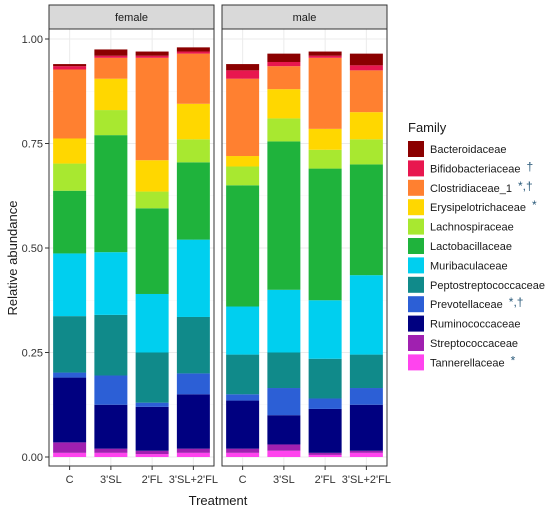 The image size is (550, 511). I want to click on bar-male-3-sl-2-fl, so click(366, 255).